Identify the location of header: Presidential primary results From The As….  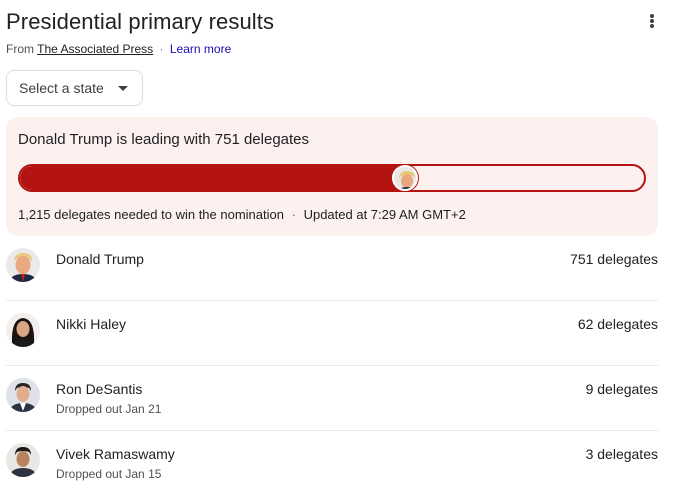
(336, 32).